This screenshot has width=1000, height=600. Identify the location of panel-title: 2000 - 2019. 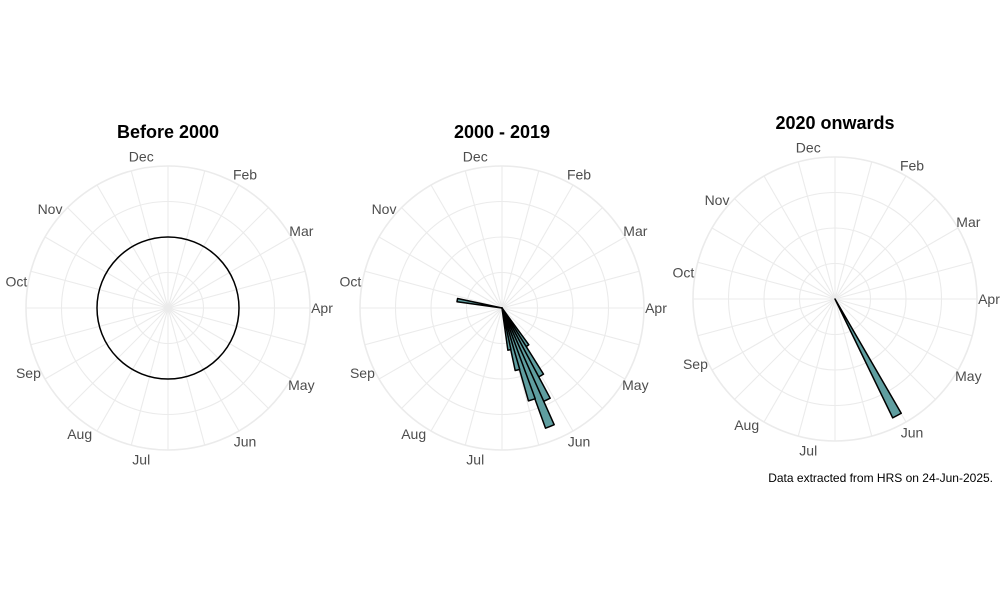
(502, 132).